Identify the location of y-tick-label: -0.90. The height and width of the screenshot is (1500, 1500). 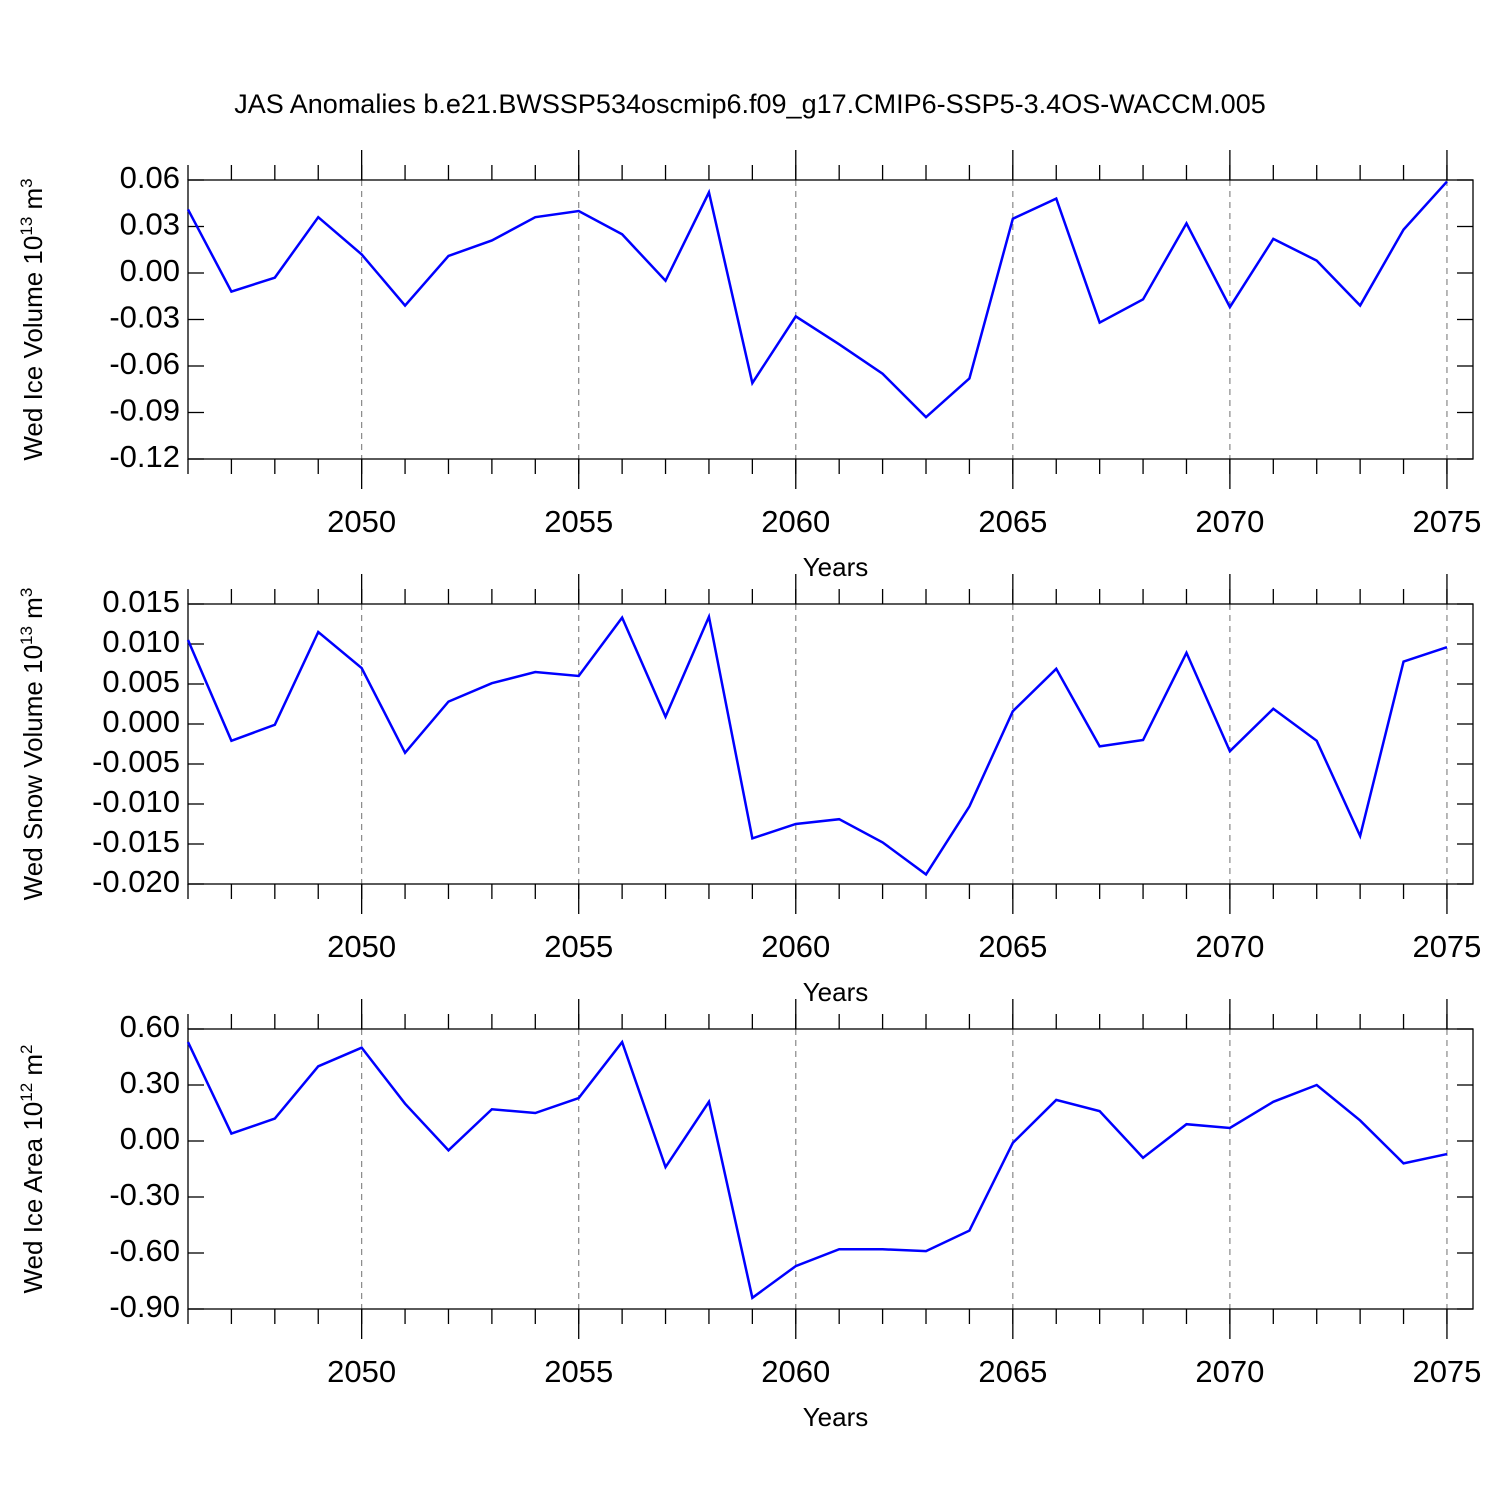
(144, 1306).